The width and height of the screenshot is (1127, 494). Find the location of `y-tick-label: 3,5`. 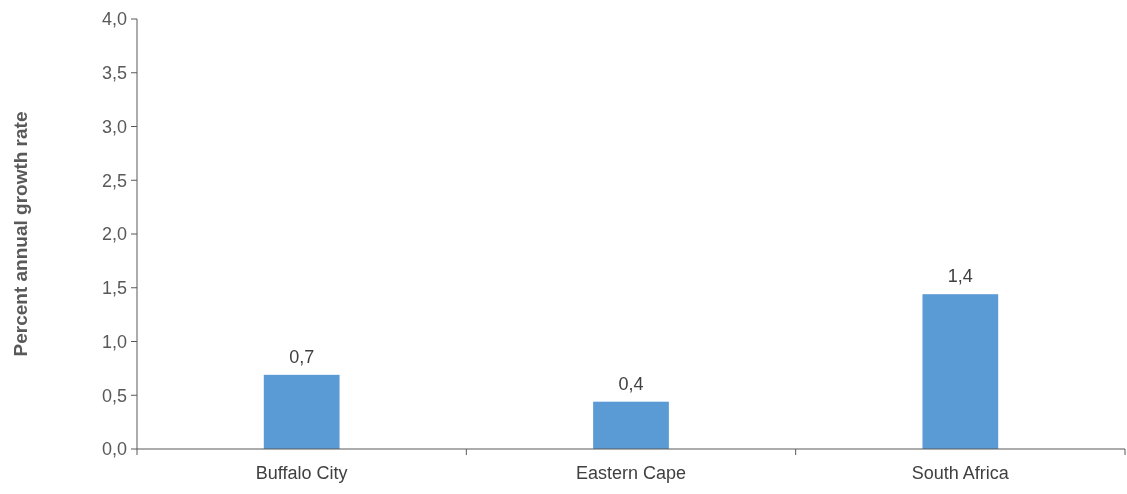

y-tick-label: 3,5 is located at coordinates (114, 73).